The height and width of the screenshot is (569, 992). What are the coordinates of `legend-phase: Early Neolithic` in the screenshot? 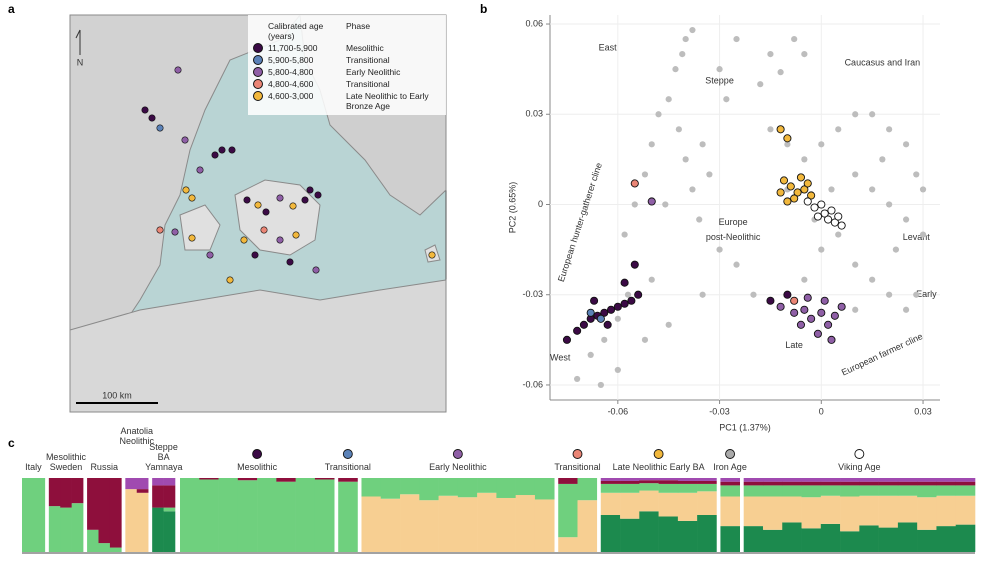 It's located at (373, 72).